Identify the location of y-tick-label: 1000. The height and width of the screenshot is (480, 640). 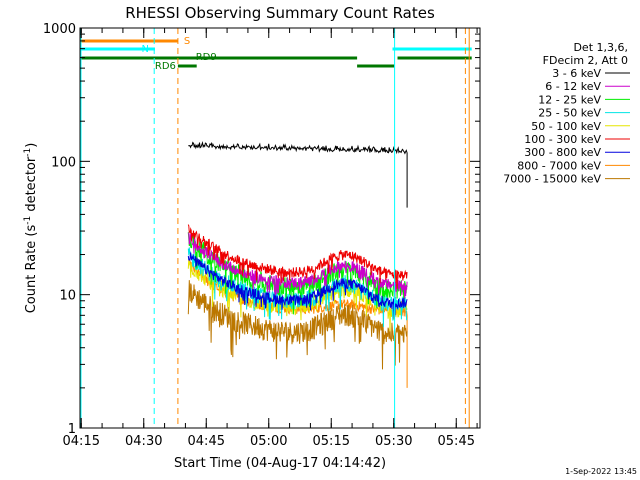
(59, 29).